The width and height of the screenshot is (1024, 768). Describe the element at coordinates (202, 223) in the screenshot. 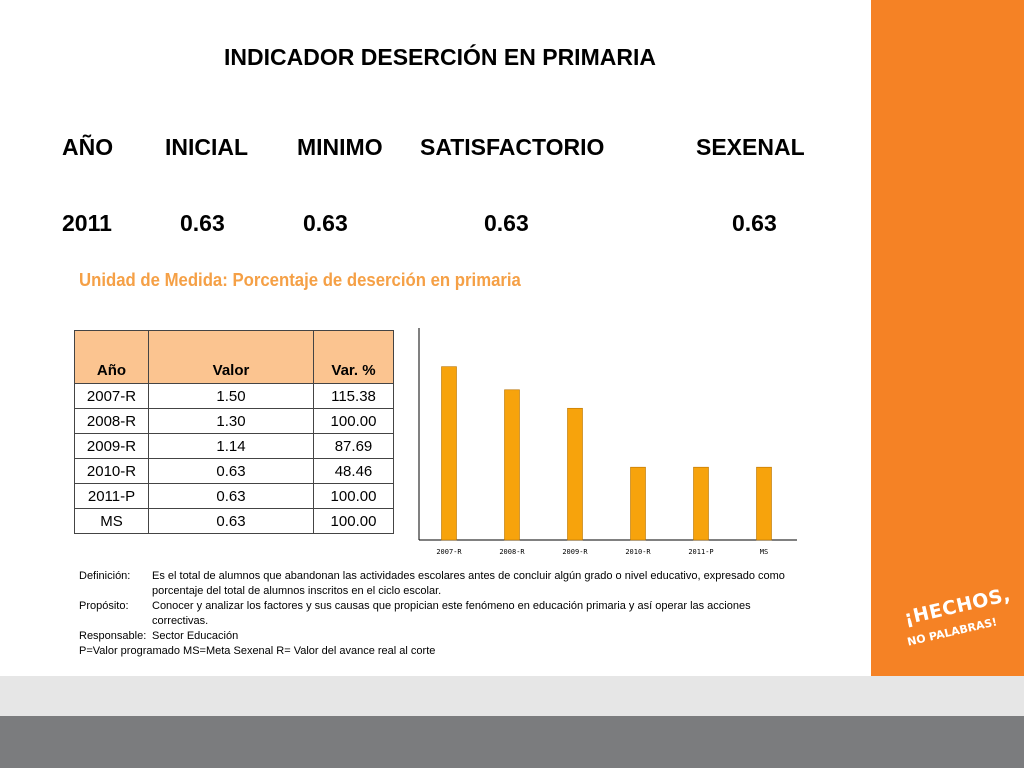

I see `summary-value-inicial: 0.63` at that location.